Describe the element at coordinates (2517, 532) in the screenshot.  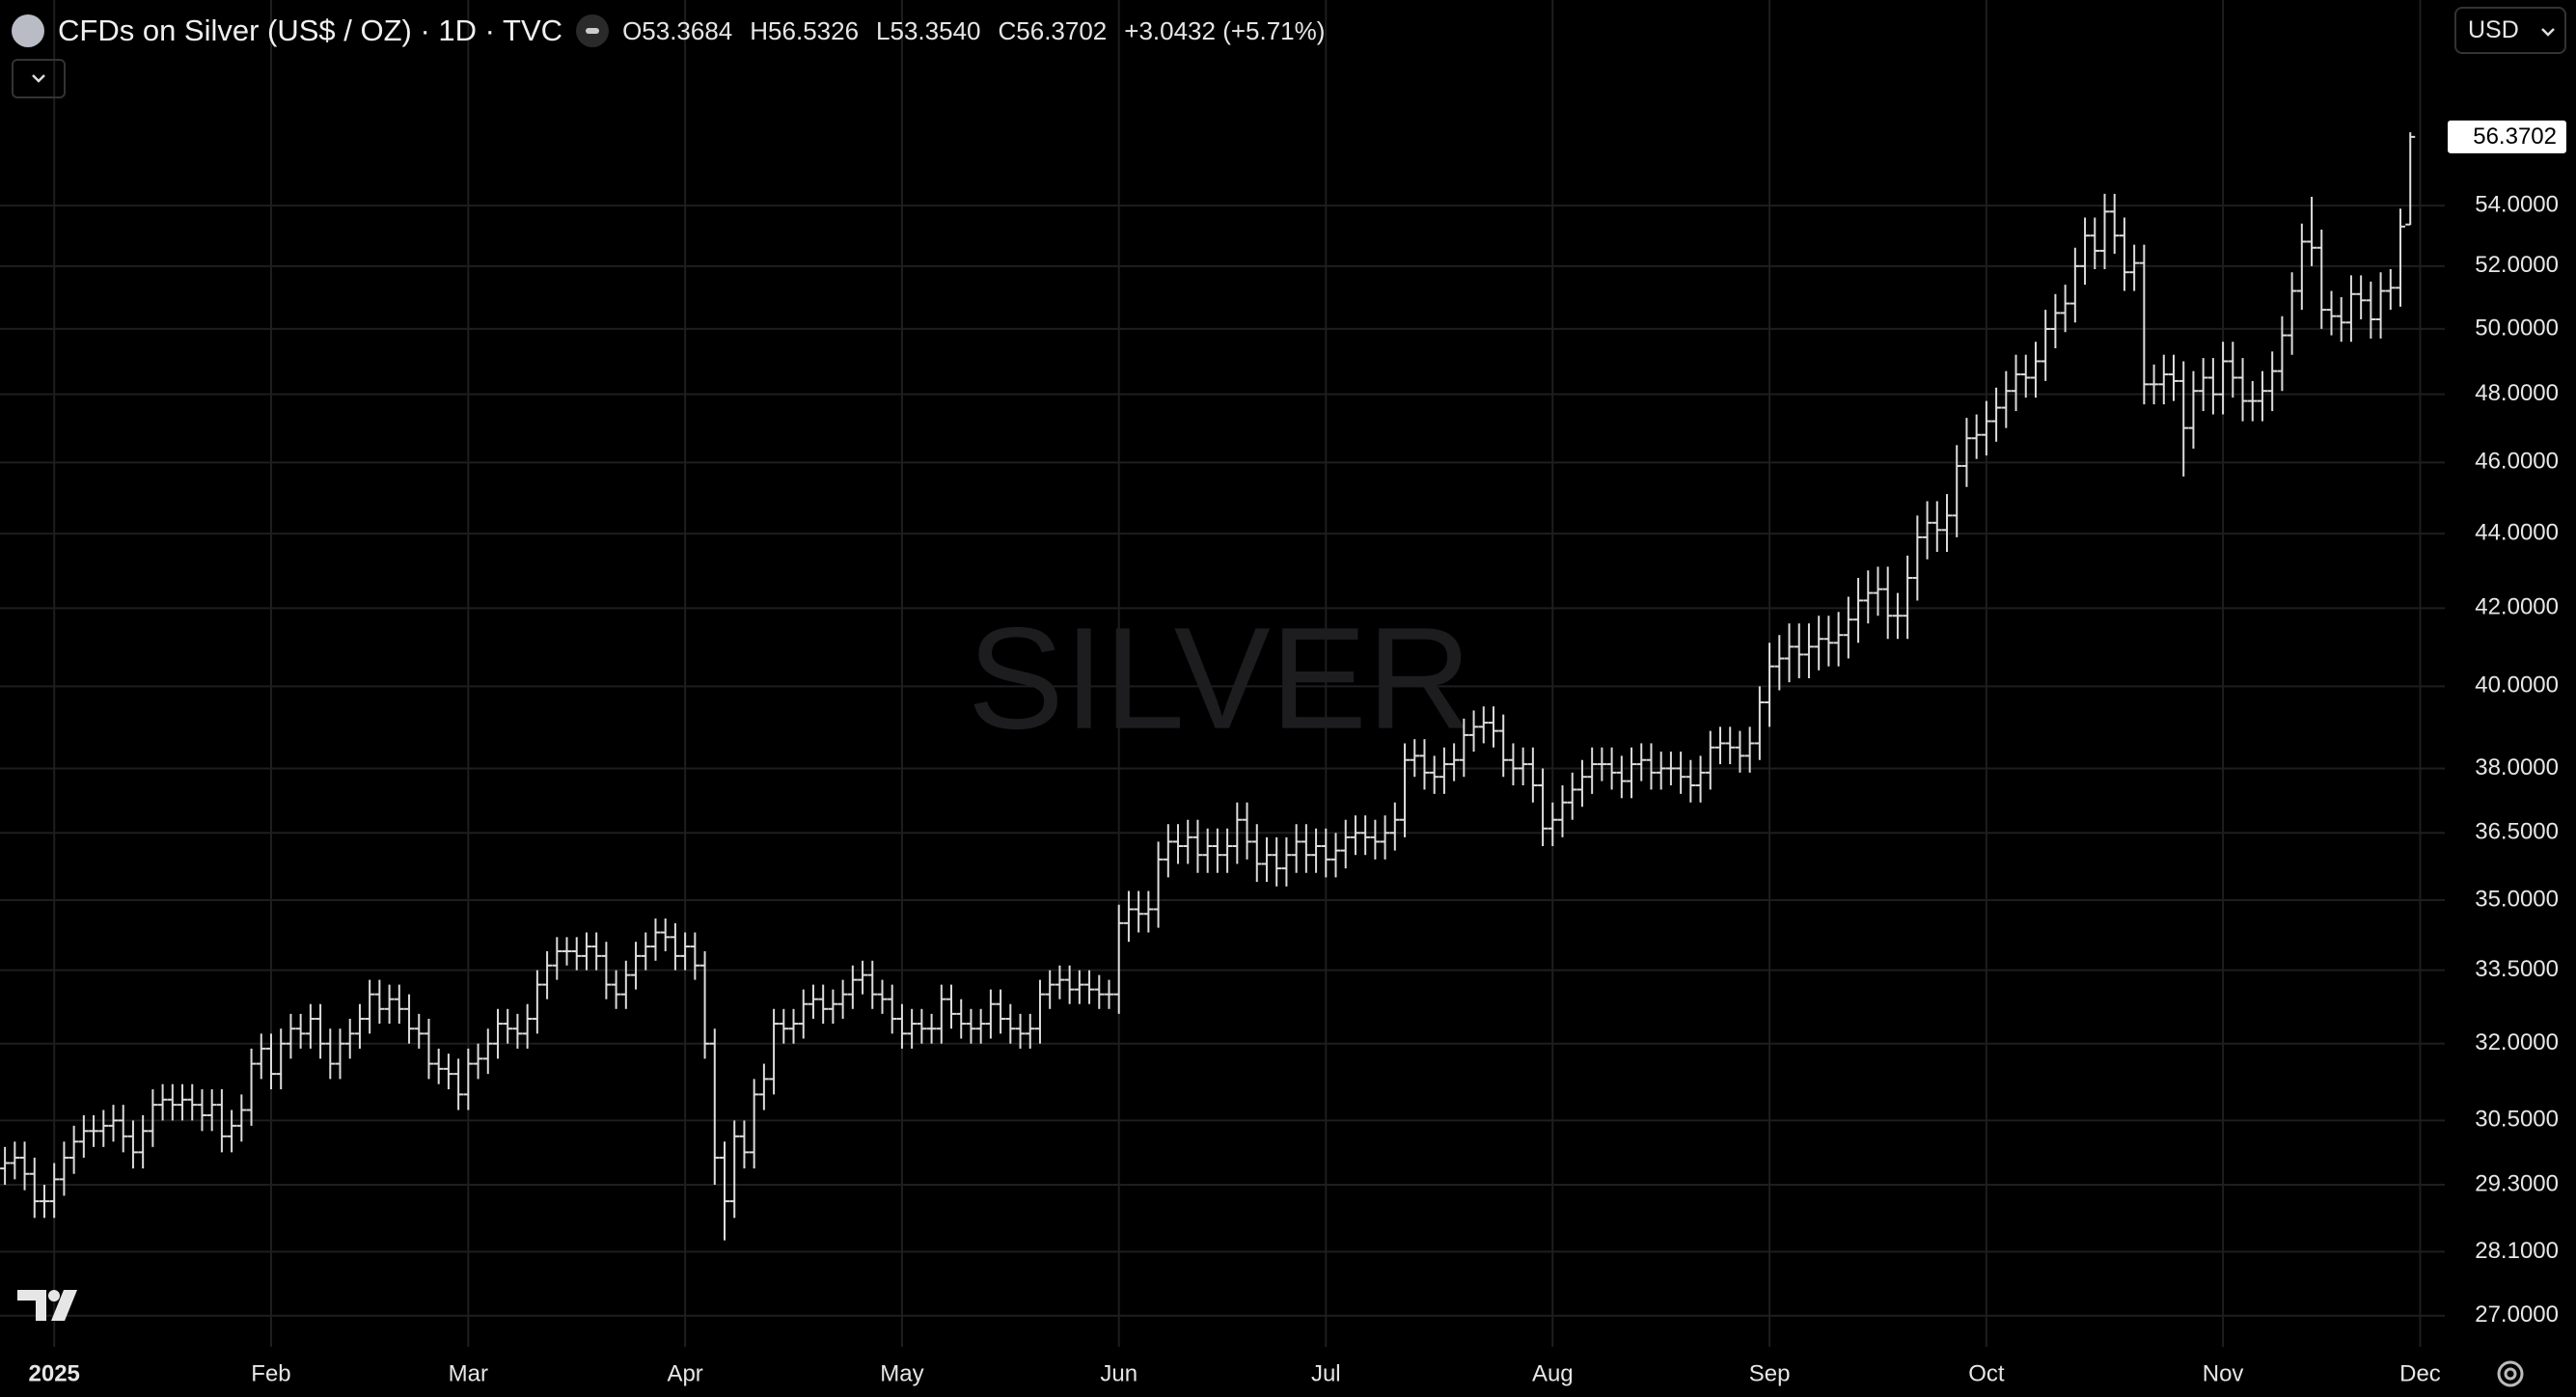
I see `y-tick-label: 44.0000` at that location.